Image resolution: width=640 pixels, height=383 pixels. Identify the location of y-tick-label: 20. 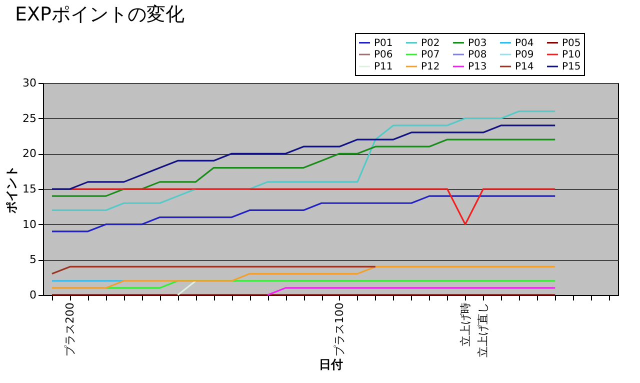
(29, 153).